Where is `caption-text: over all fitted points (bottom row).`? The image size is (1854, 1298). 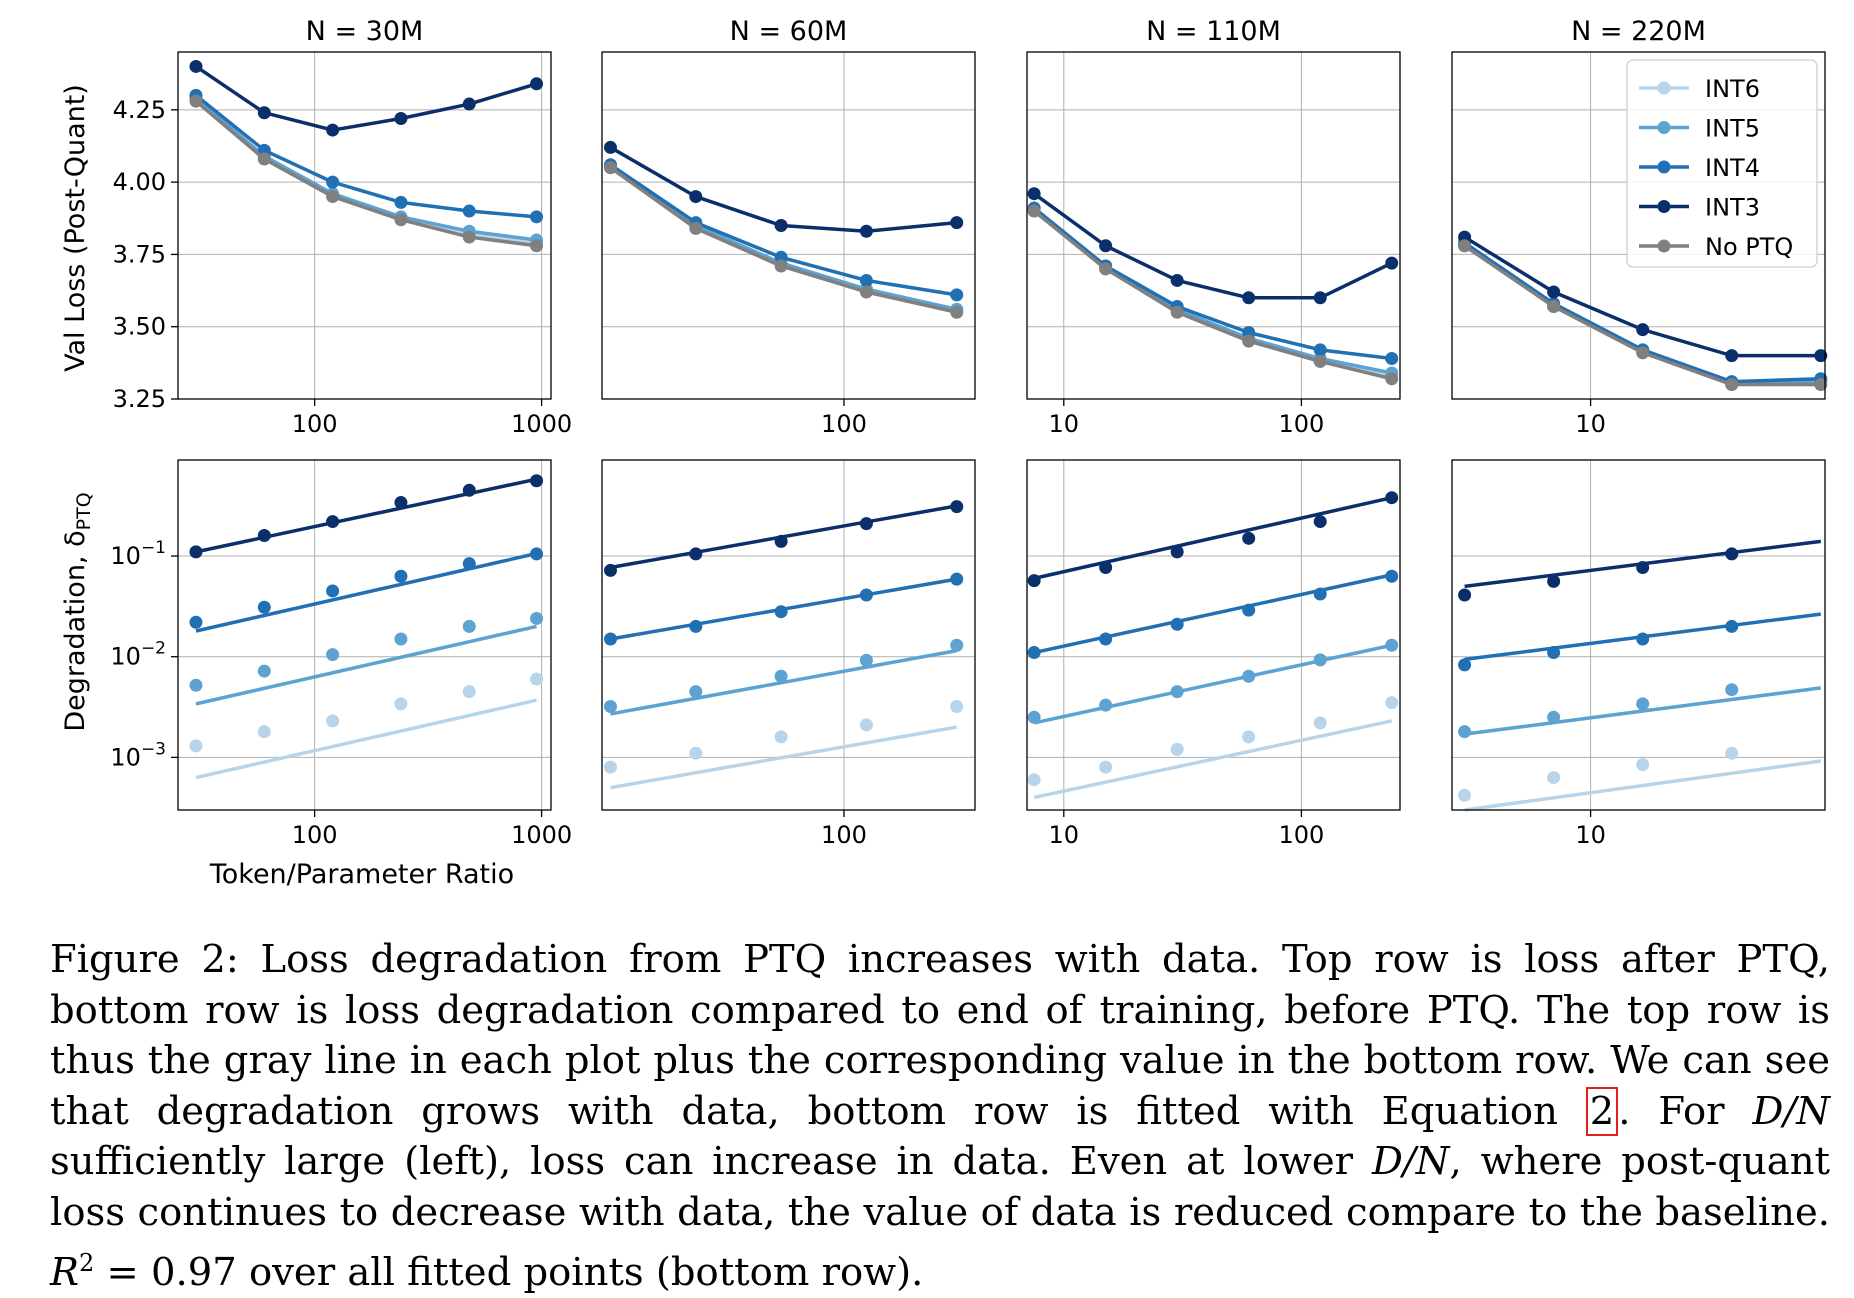
caption-text: over all fitted points (bottom row). is located at coordinates (580, 1272).